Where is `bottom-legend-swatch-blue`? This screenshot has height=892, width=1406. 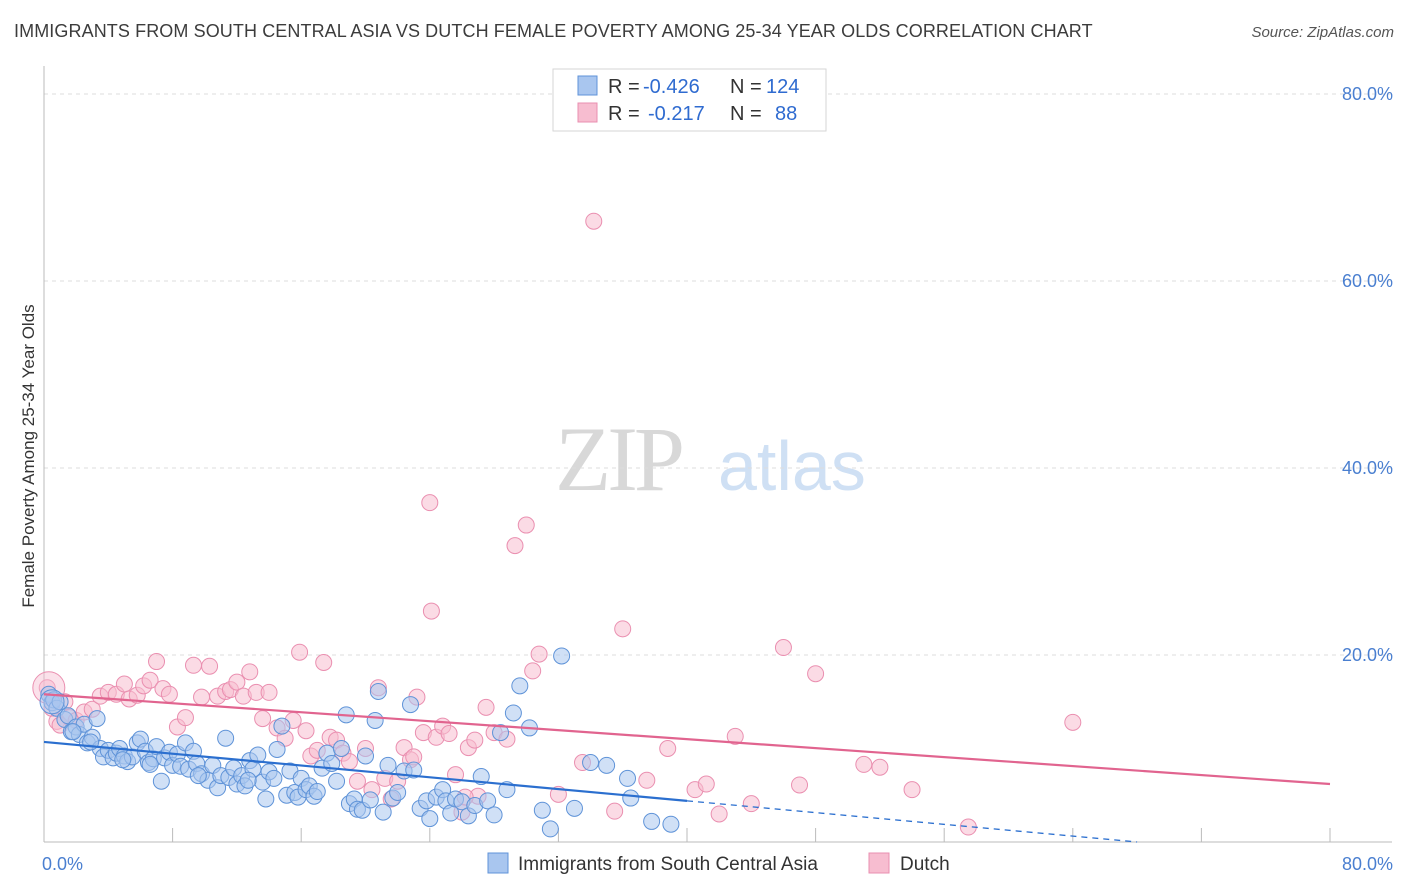
bottom-legend-swatch-blue is located at coordinates (498, 863).